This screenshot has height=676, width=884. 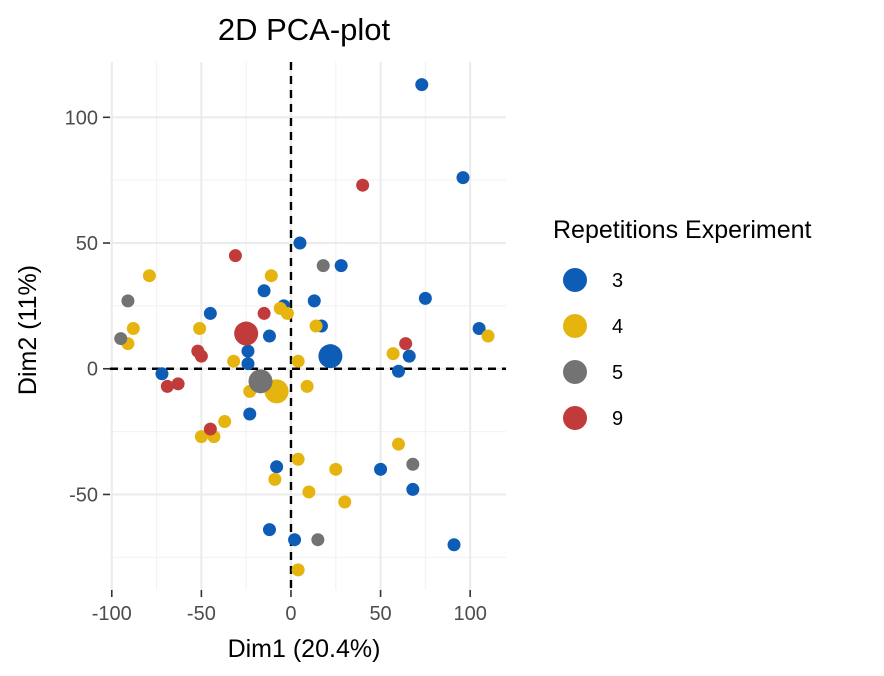 I want to click on legend-entries: 3 4 5 9, so click(x=593, y=349).